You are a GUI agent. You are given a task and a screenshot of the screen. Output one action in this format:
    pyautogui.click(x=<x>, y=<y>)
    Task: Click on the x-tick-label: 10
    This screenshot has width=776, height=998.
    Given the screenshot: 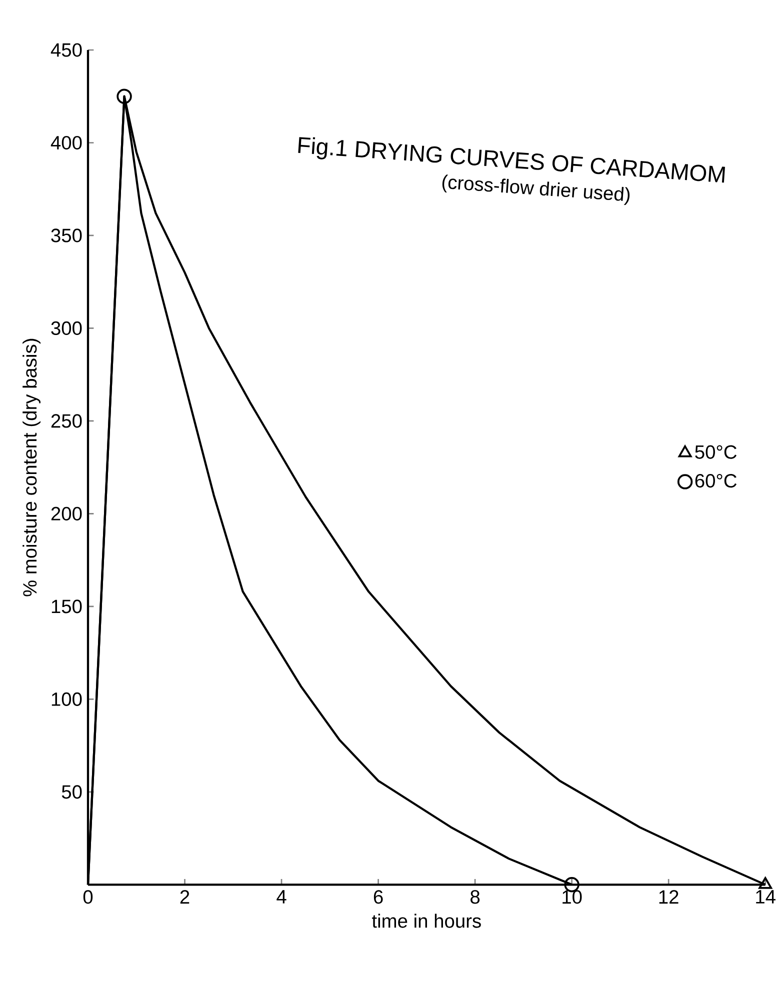 What is the action you would take?
    pyautogui.click(x=572, y=897)
    